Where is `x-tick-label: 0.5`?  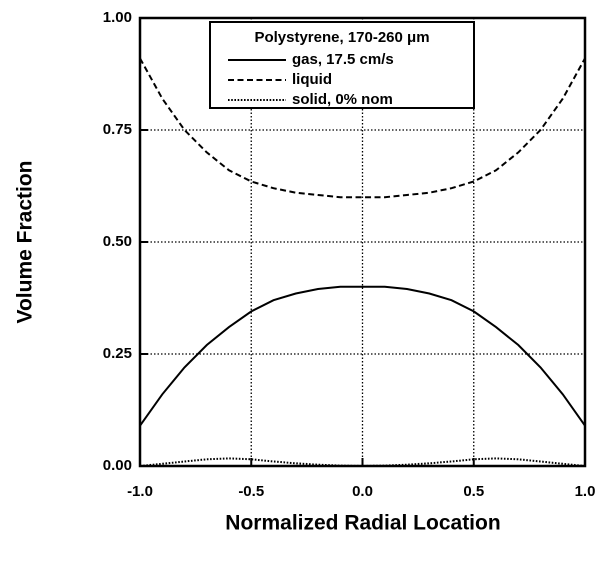 x-tick-label: 0.5 is located at coordinates (473, 491).